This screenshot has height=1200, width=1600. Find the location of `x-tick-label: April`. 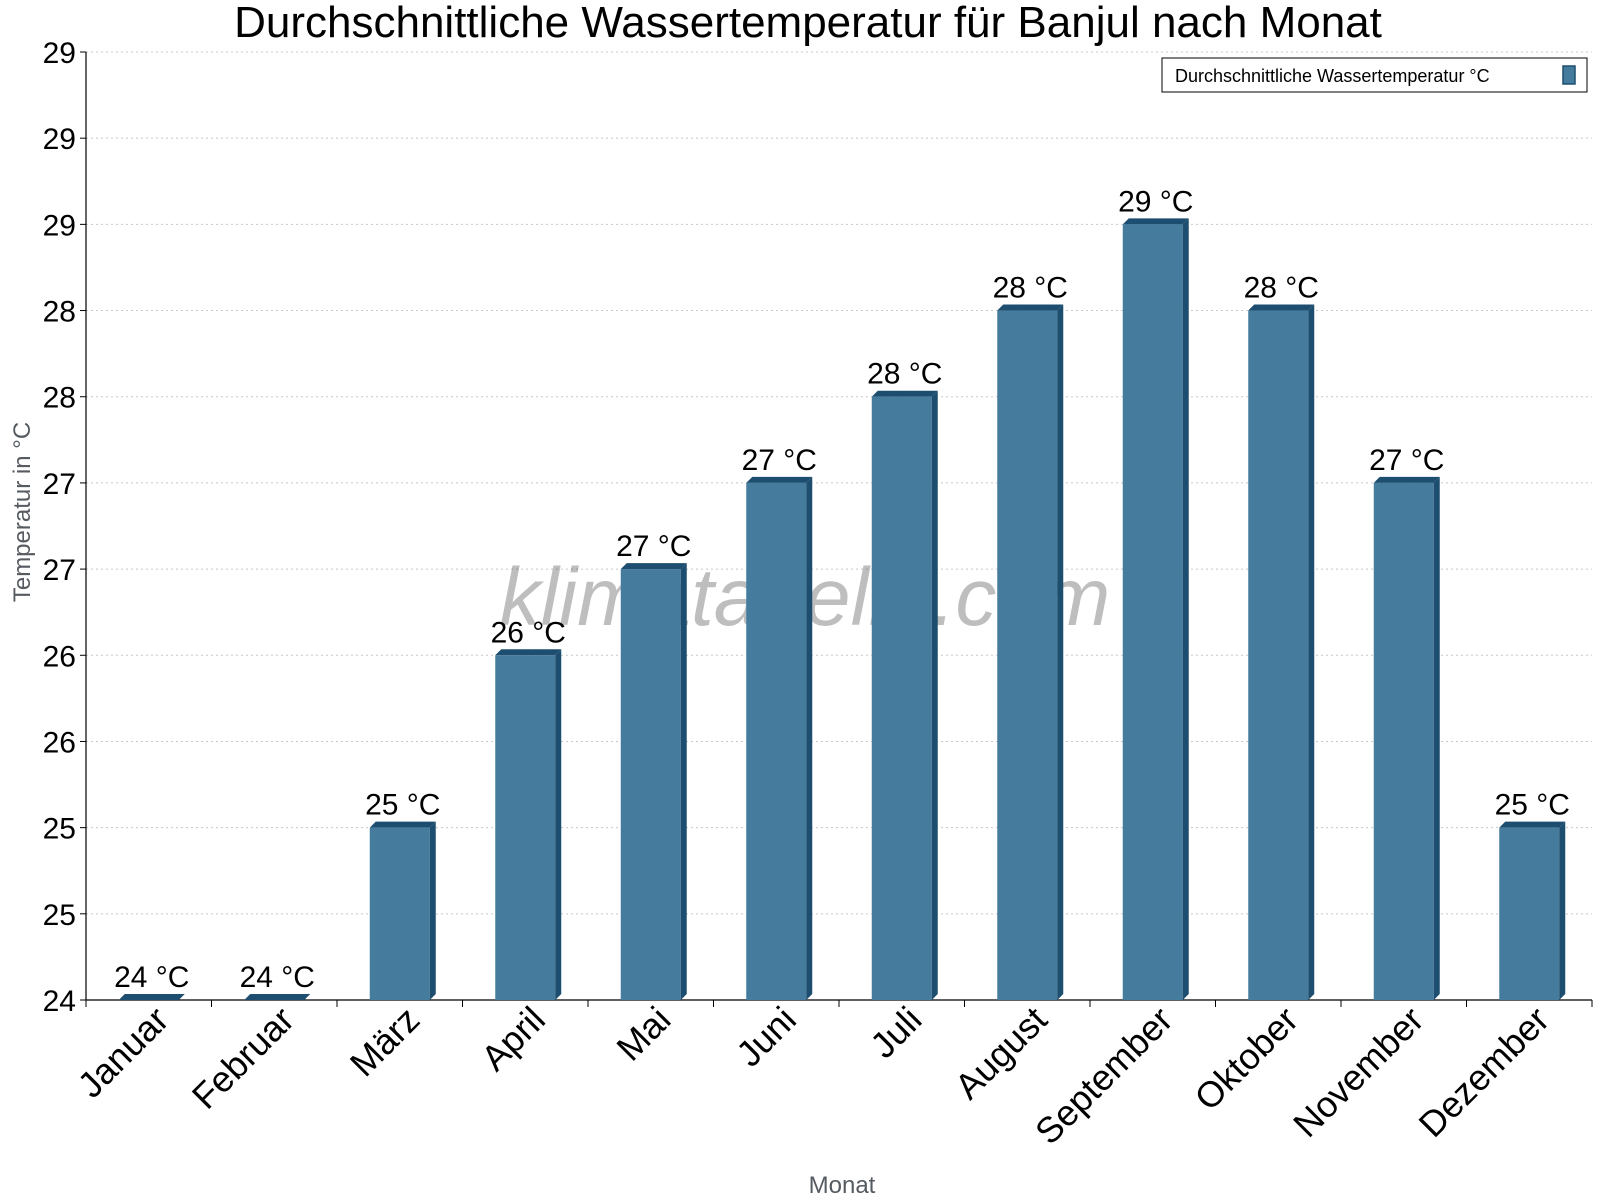

x-tick-label: April is located at coordinates (513, 1039).